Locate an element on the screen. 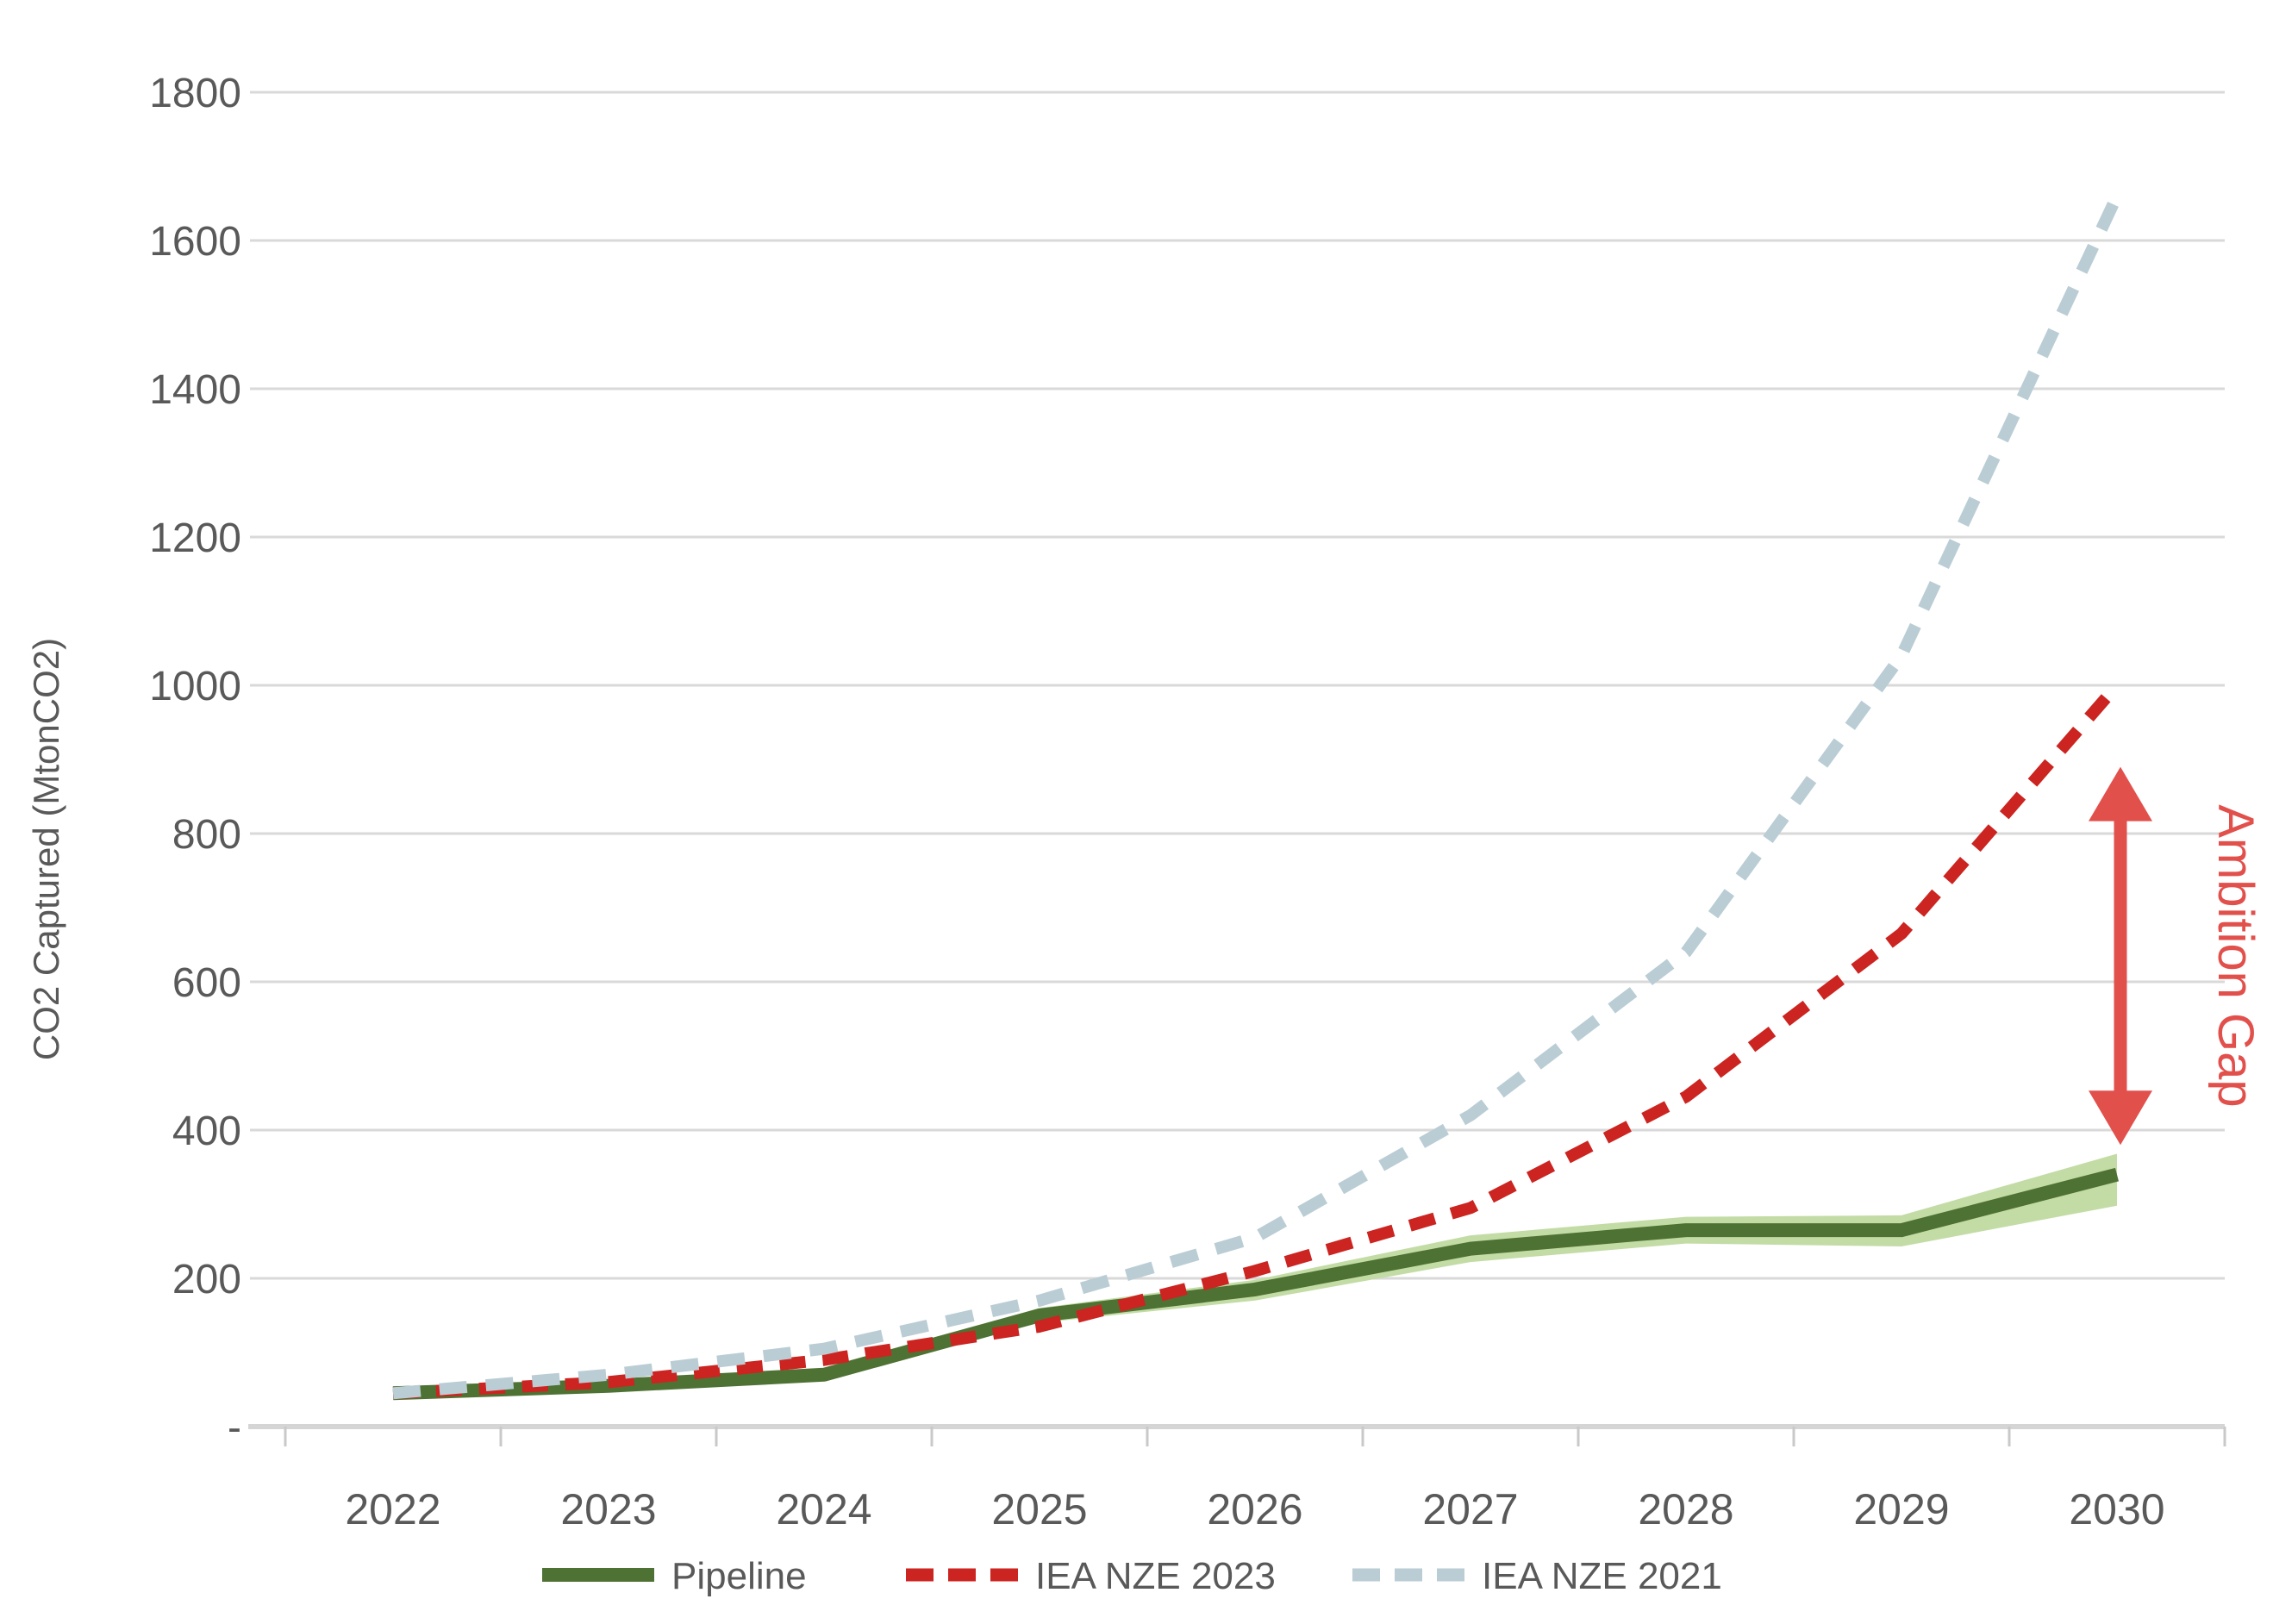 The width and height of the screenshot is (2273, 1624). y-tick-label: 1600 is located at coordinates (195, 242).